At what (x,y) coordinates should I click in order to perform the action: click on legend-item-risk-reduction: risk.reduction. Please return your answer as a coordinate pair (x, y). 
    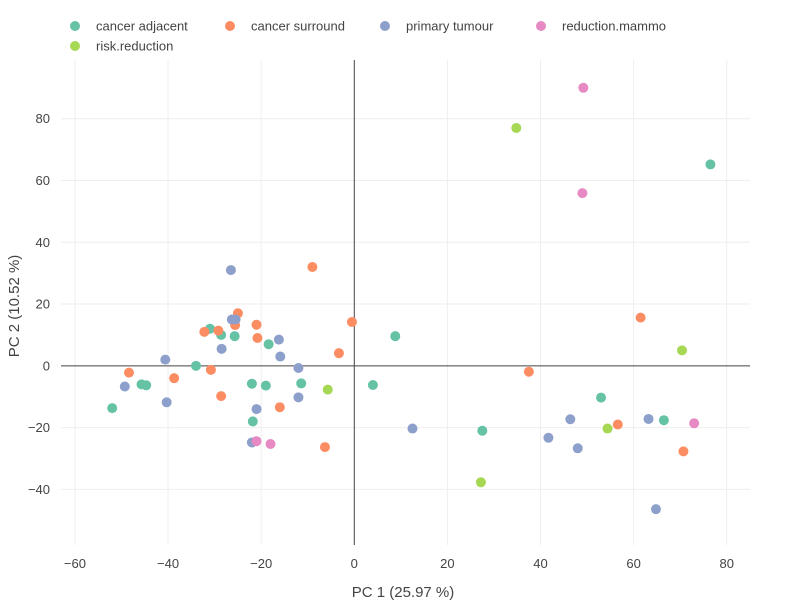
    Looking at the image, I should click on (121, 46).